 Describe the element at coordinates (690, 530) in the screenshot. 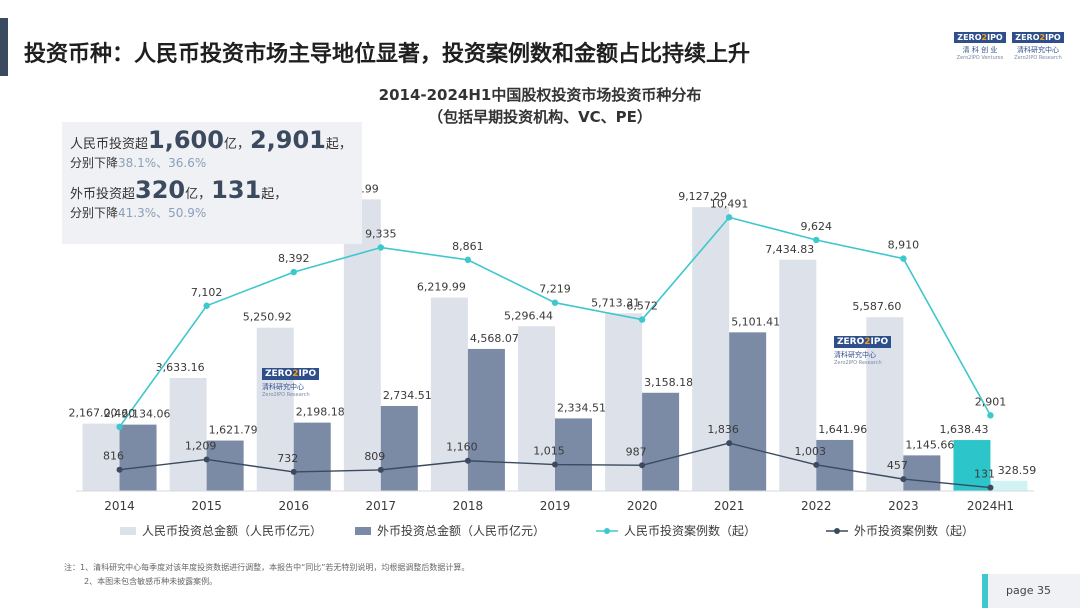

I see `legend-label: 人民币投资案例数（起）` at that location.